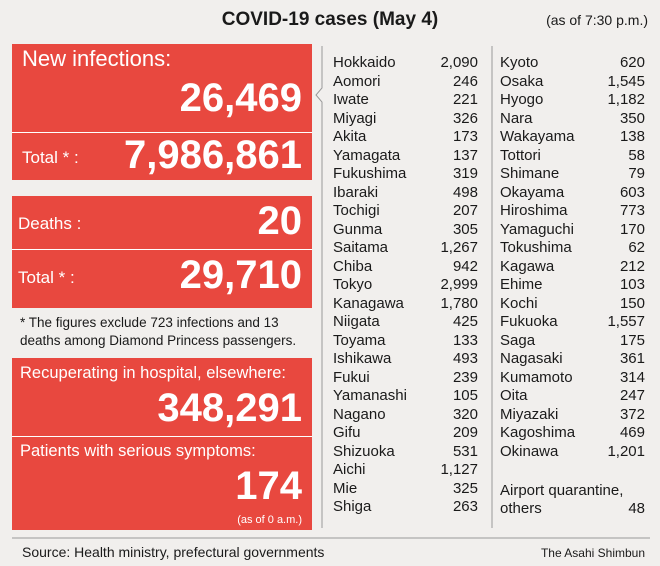 This screenshot has height=566, width=660. Describe the element at coordinates (370, 173) in the screenshot. I see `prefecture-name: Fukushima` at that location.